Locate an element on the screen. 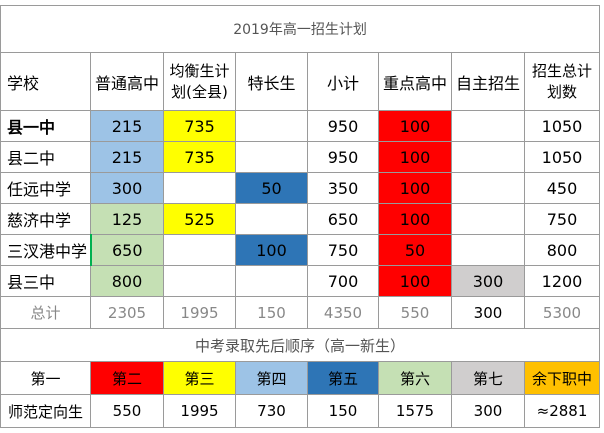 Image resolution: width=604 pixels, height=433 pixels. order-sixth: 第六 is located at coordinates (415, 378).